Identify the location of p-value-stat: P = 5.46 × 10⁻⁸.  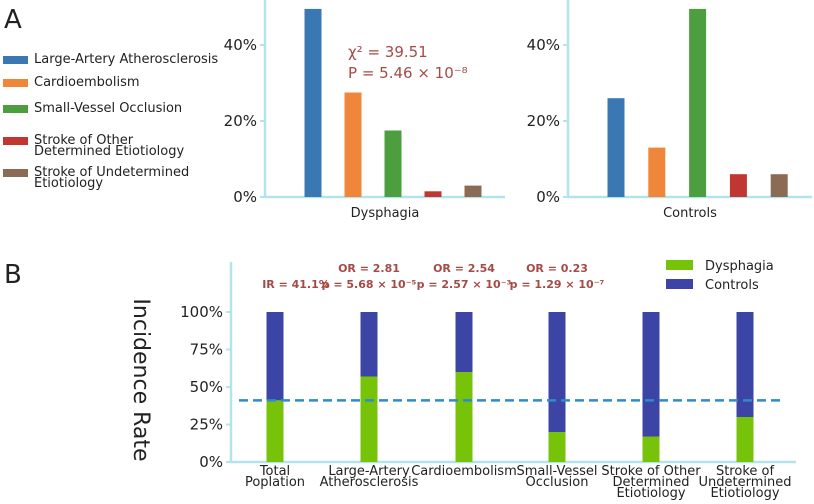
(408, 73).